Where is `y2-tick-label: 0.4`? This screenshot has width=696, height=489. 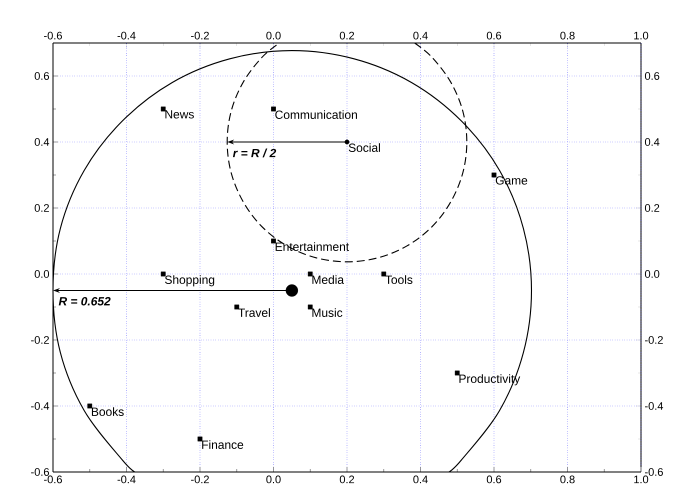
y2-tick-label: 0.4 is located at coordinates (652, 142).